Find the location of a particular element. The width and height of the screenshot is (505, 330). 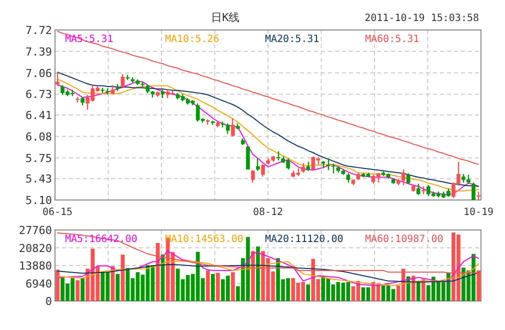

x-tick-label: 06-15 is located at coordinates (57, 212).